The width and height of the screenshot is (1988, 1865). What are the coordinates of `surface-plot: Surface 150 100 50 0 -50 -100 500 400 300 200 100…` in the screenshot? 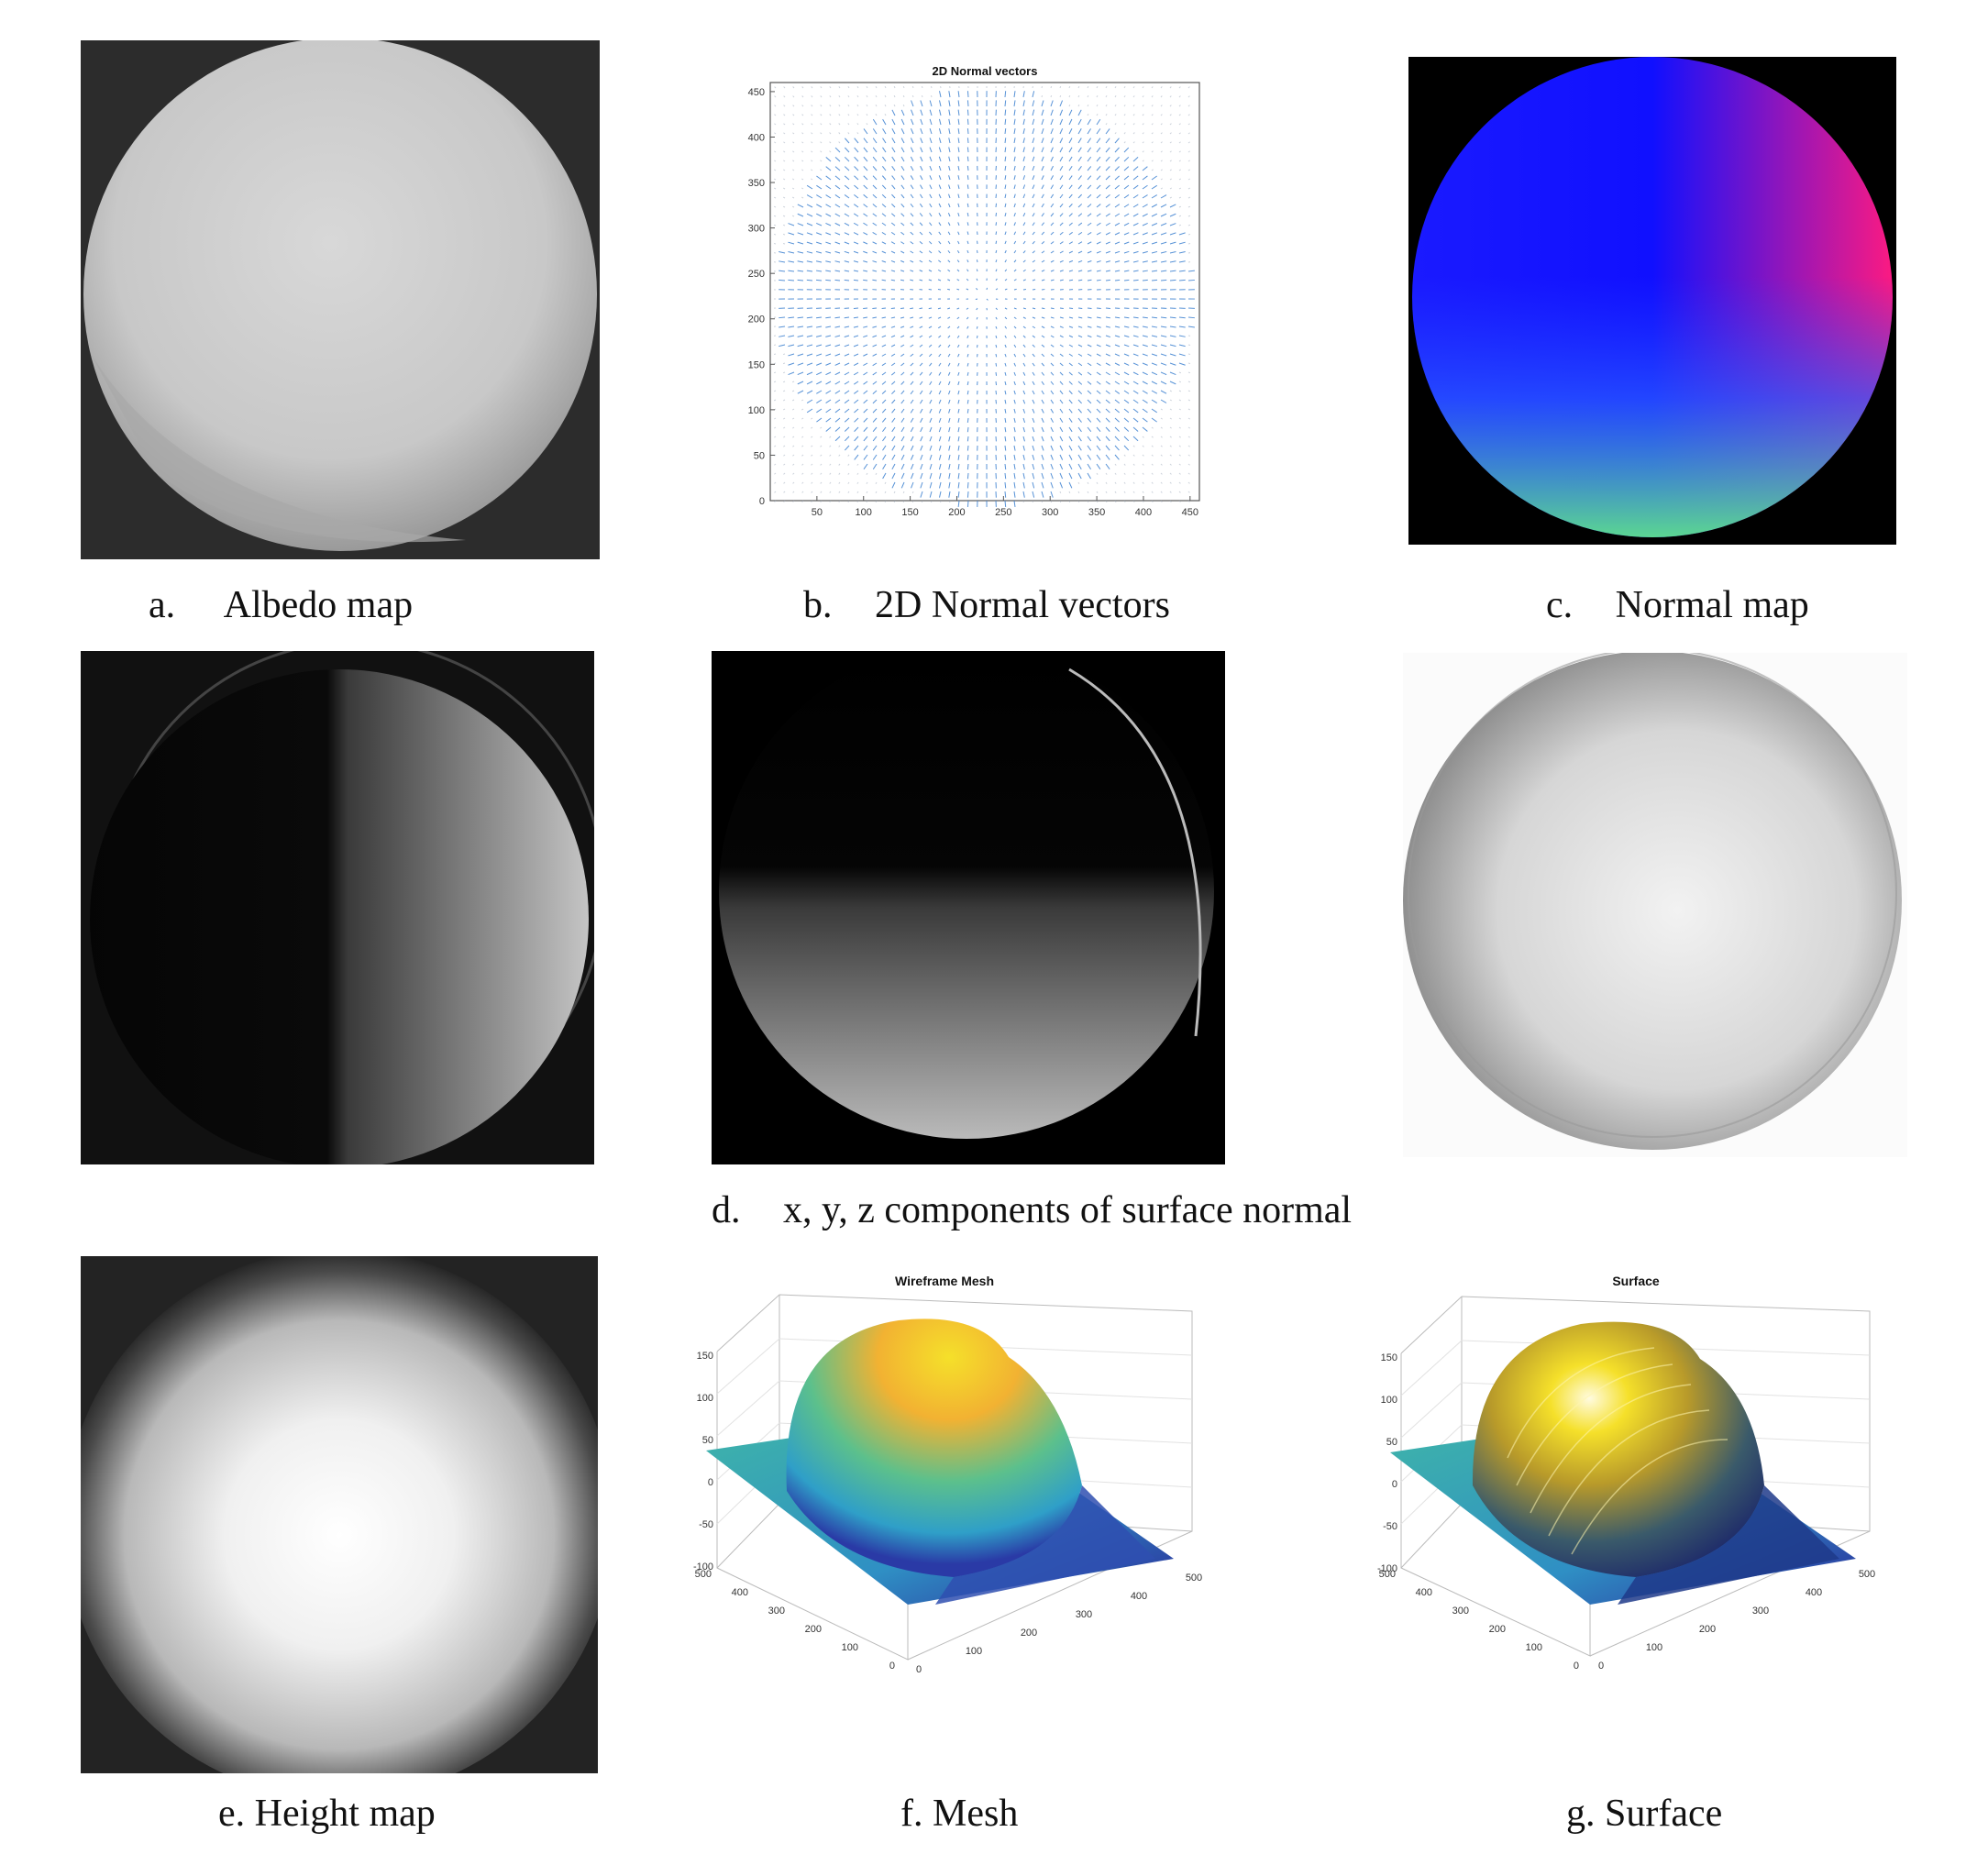 It's located at (1654, 1476).